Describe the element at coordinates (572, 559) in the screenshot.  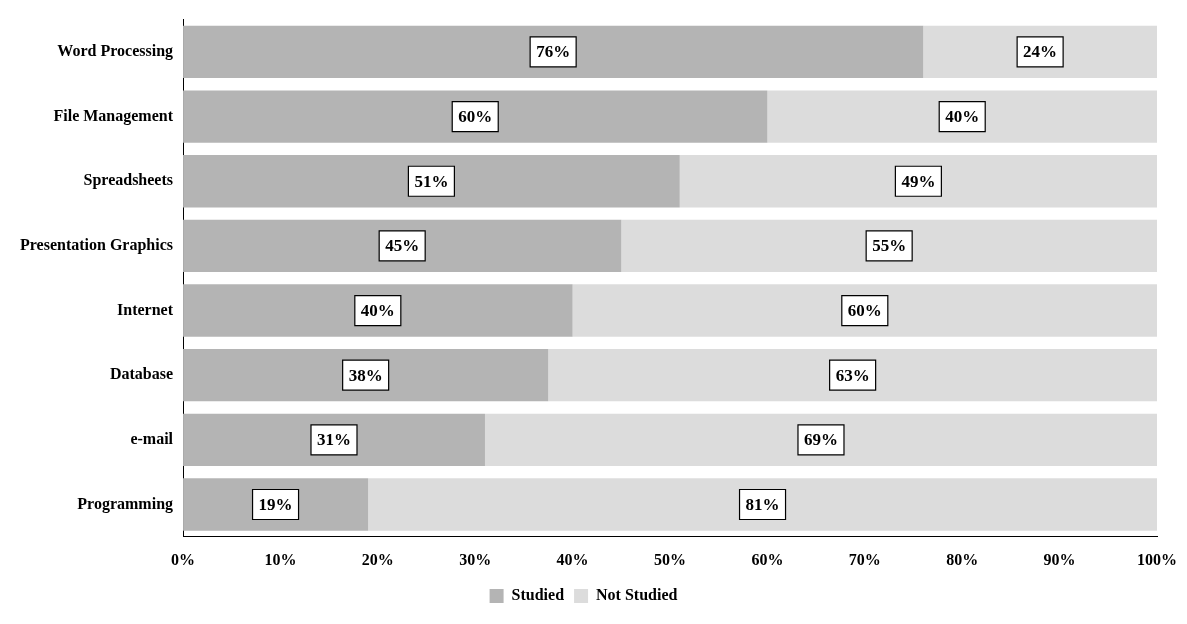
I see `x-tick-label: 40%` at that location.